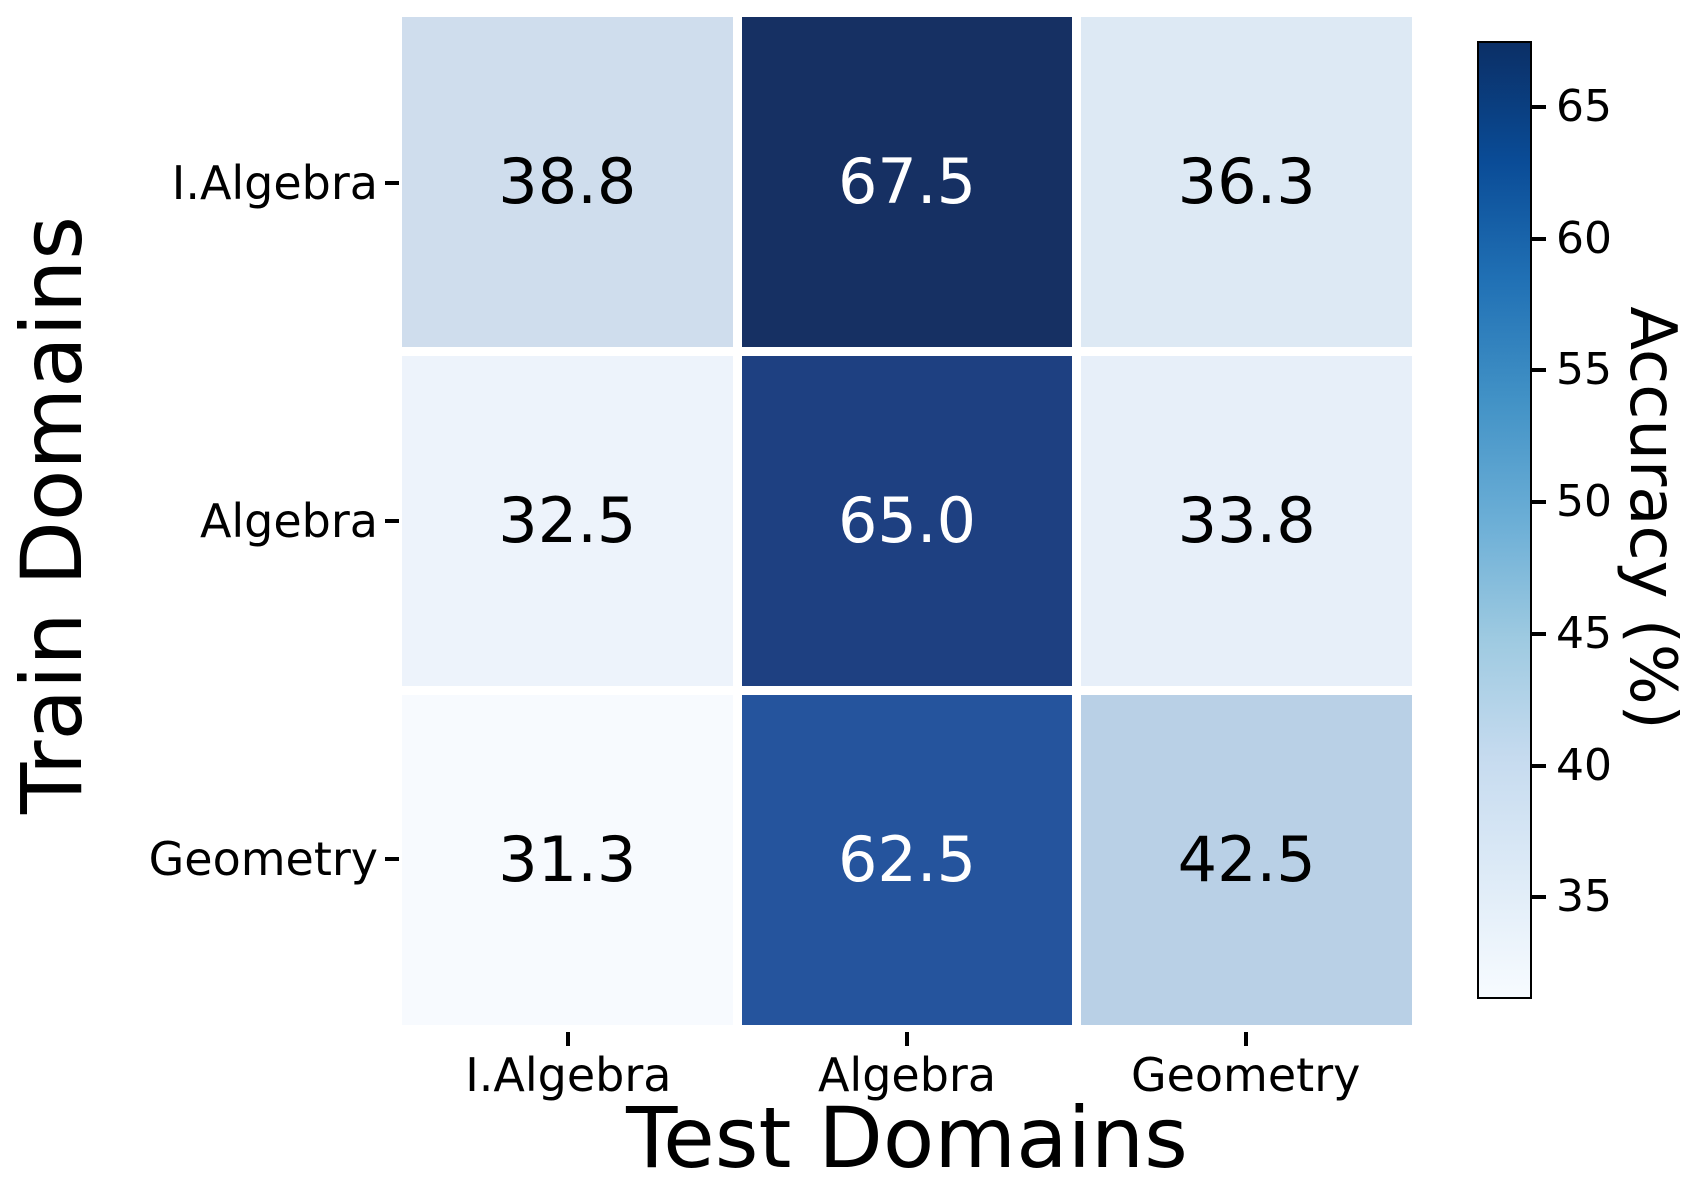 This screenshot has width=1696, height=1192. I want to click on heatmap-cell: 31.3, so click(567, 860).